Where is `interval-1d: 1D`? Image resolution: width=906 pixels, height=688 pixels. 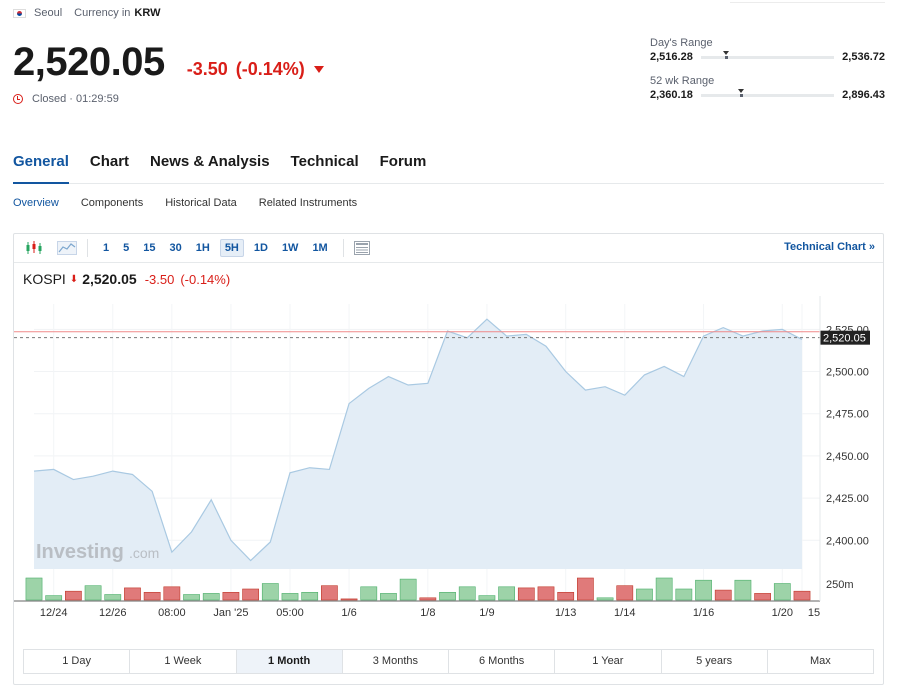
interval-1d: 1D is located at coordinates (260, 248).